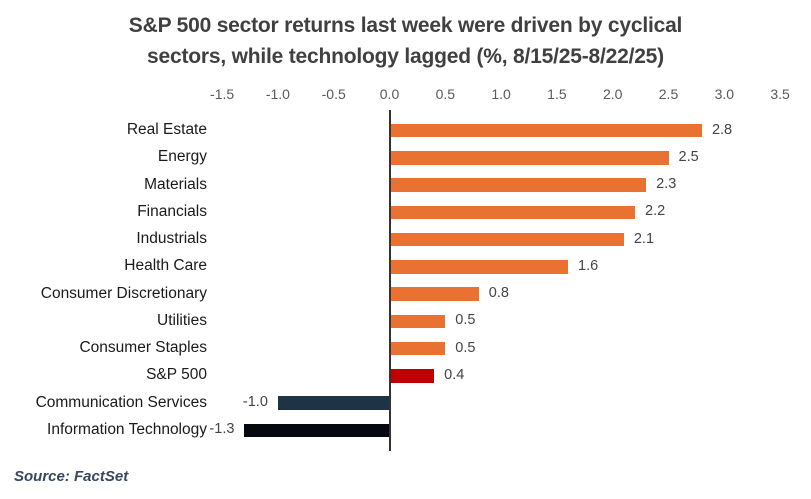 This screenshot has width=811, height=499. I want to click on bar-row: Materials 2.3, so click(405, 185).